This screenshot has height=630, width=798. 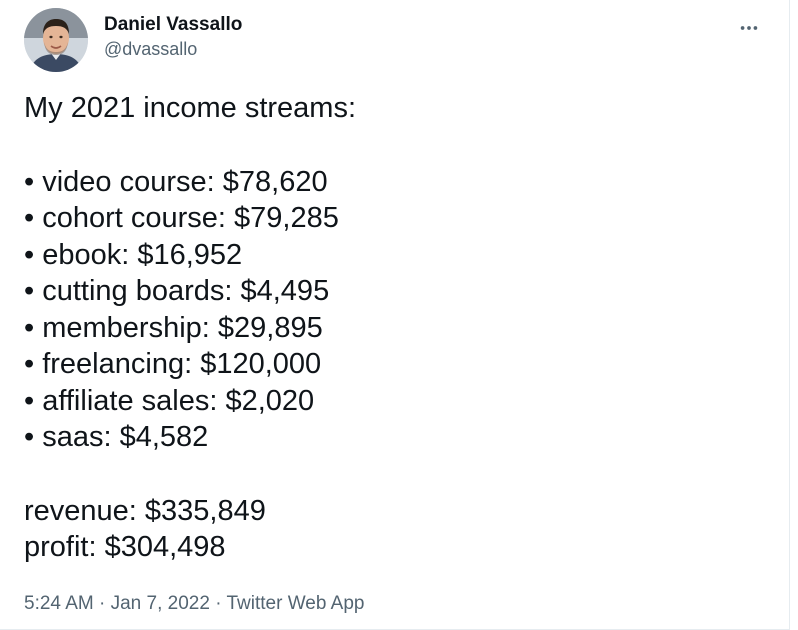 What do you see at coordinates (160, 603) in the screenshot?
I see `timestamp-date-link: Jan 7, 2022` at bounding box center [160, 603].